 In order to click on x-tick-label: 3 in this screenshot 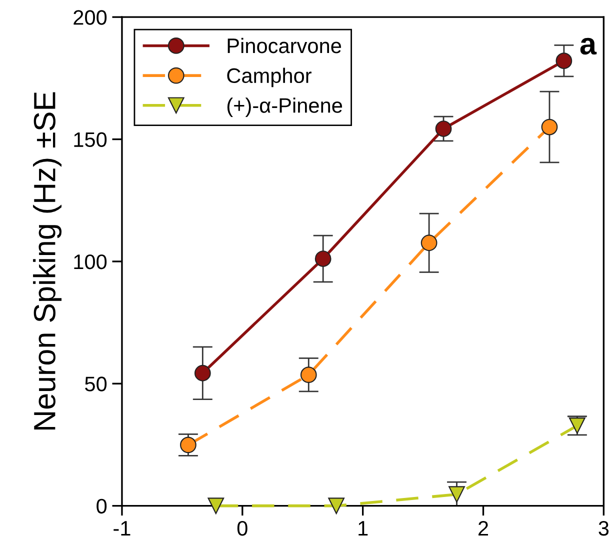, I will do `click(603, 528)`.